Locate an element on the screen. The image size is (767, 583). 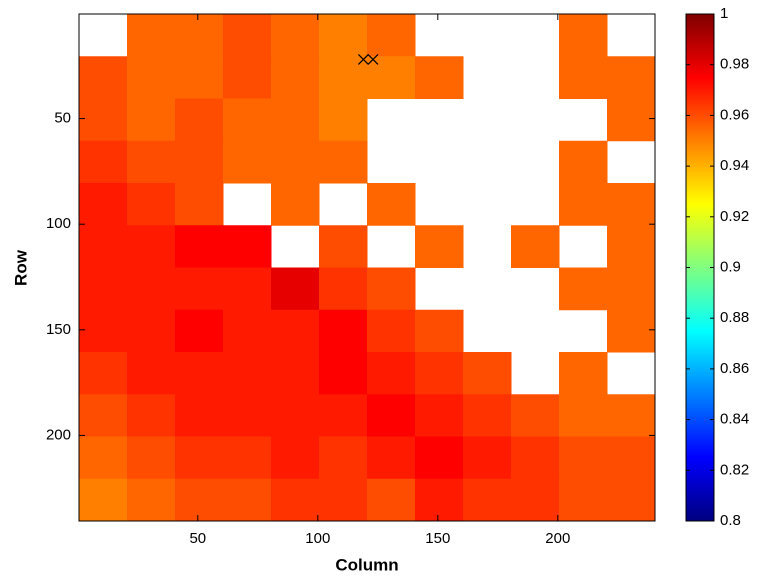
colorbar-tick-label: 0.86 is located at coordinates (734, 368).